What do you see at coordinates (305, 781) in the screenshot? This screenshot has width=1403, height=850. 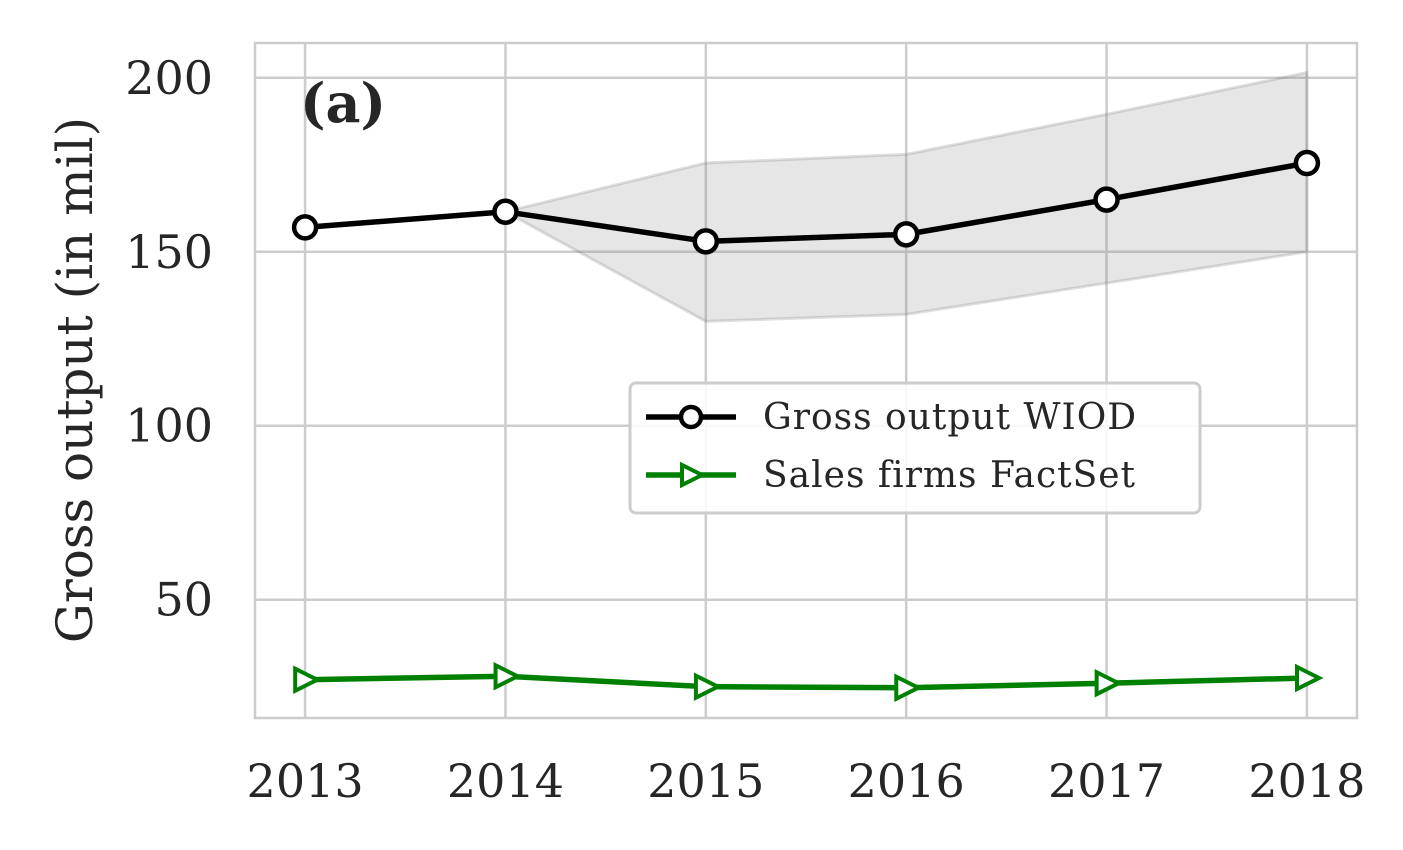 I see `x-tick-label: 2013` at bounding box center [305, 781].